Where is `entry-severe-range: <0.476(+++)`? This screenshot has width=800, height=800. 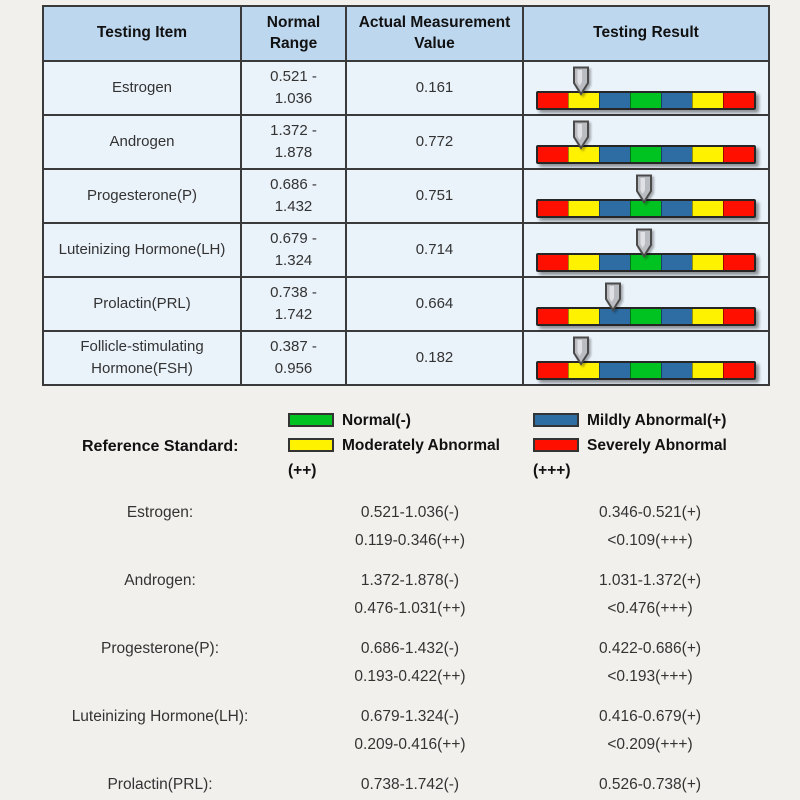
entry-severe-range: <0.476(+++) is located at coordinates (650, 608).